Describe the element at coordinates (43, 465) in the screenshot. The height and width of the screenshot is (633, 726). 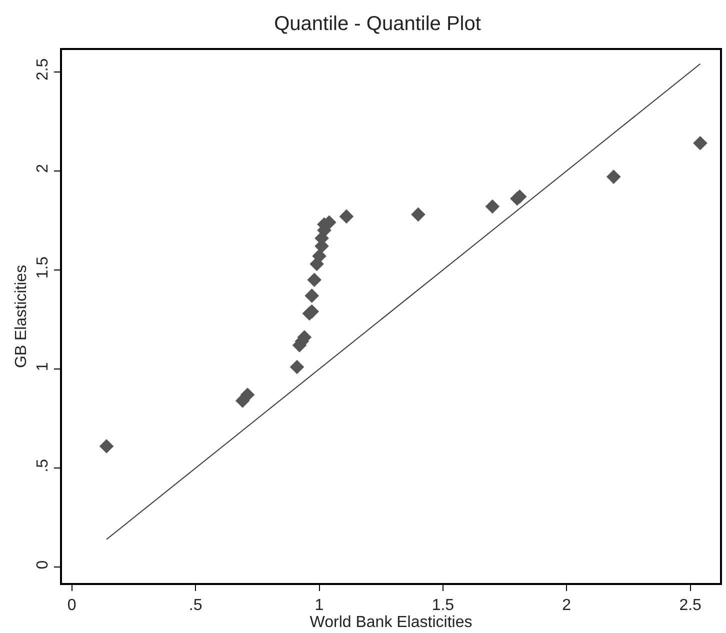
I see `y-tick-label: .5` at that location.